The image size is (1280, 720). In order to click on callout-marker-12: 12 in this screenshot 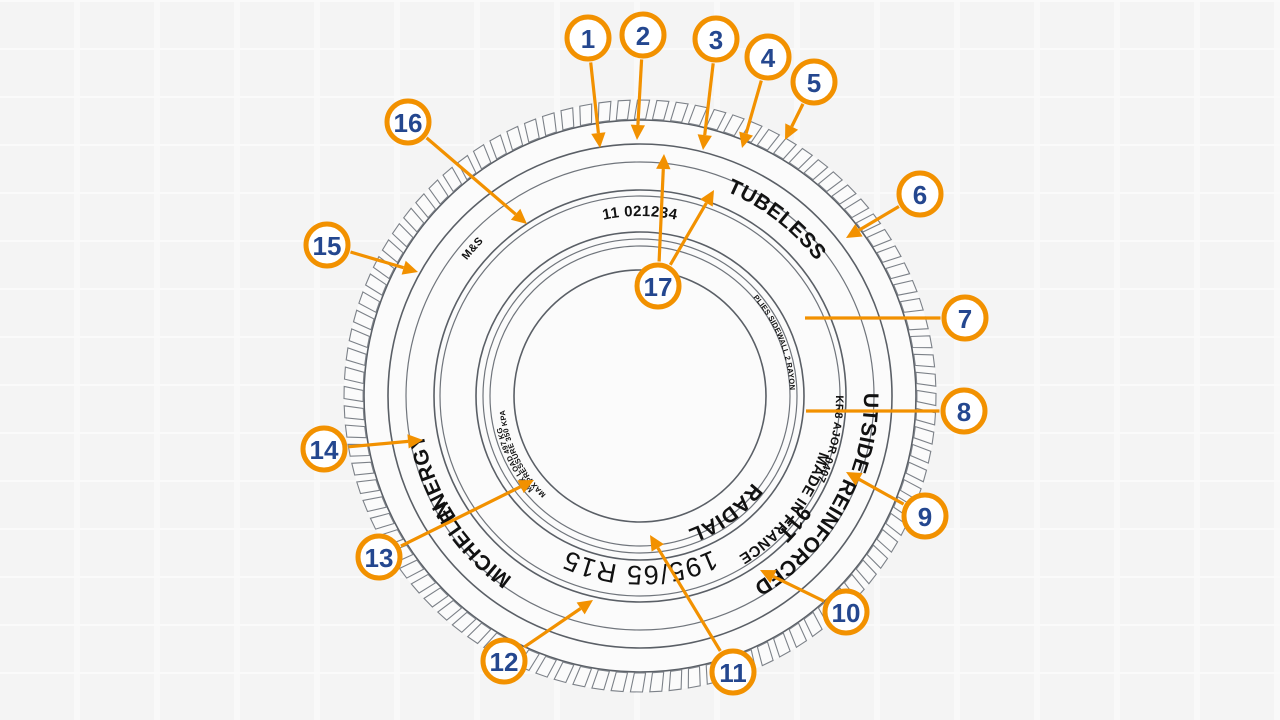, I will do `click(504, 661)`.